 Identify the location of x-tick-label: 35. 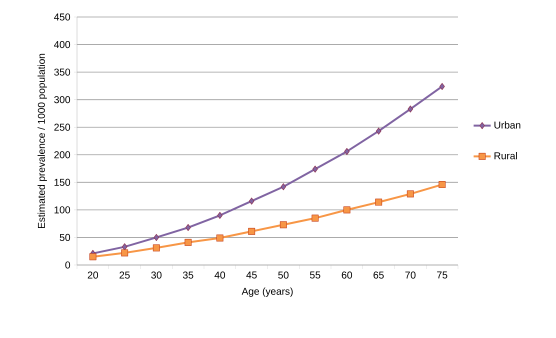
(188, 275).